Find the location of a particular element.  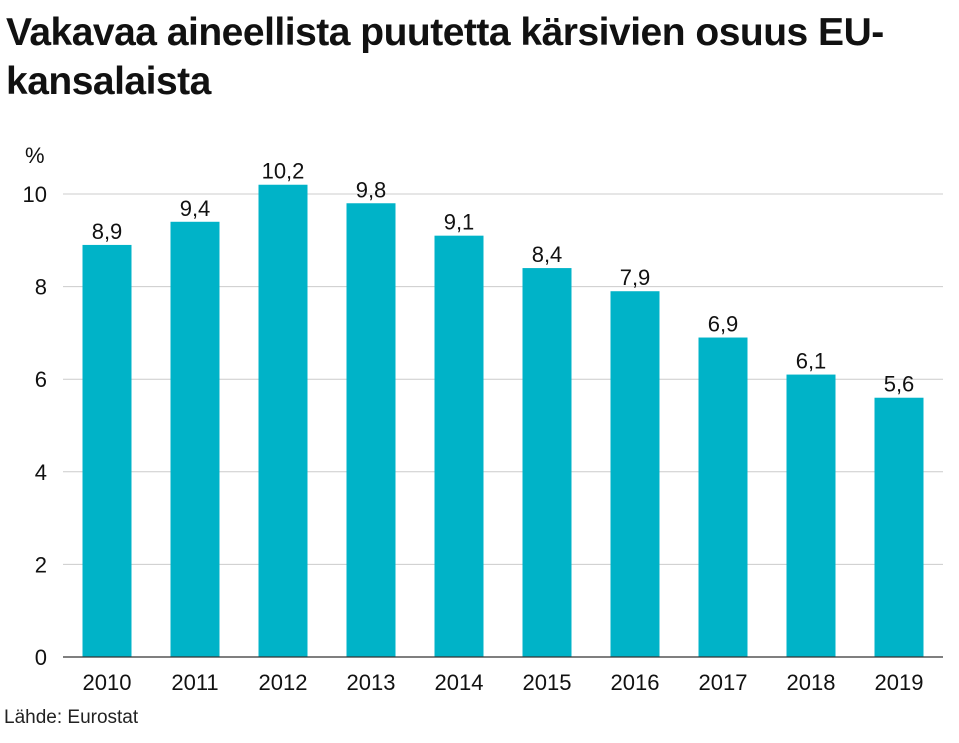

y-axis-unit-label: % is located at coordinates (35, 155).